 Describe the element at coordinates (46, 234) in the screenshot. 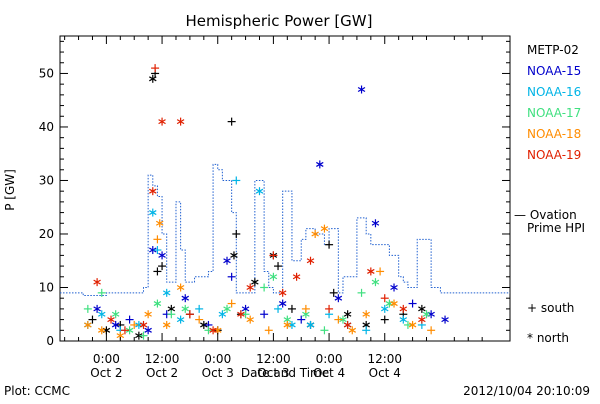

I see `y-tick-label: 20` at that location.